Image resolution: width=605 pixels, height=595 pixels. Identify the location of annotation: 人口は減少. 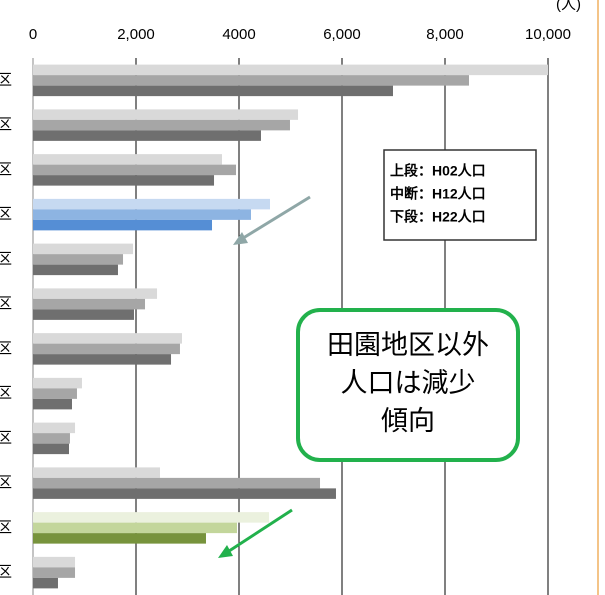
(408, 383).